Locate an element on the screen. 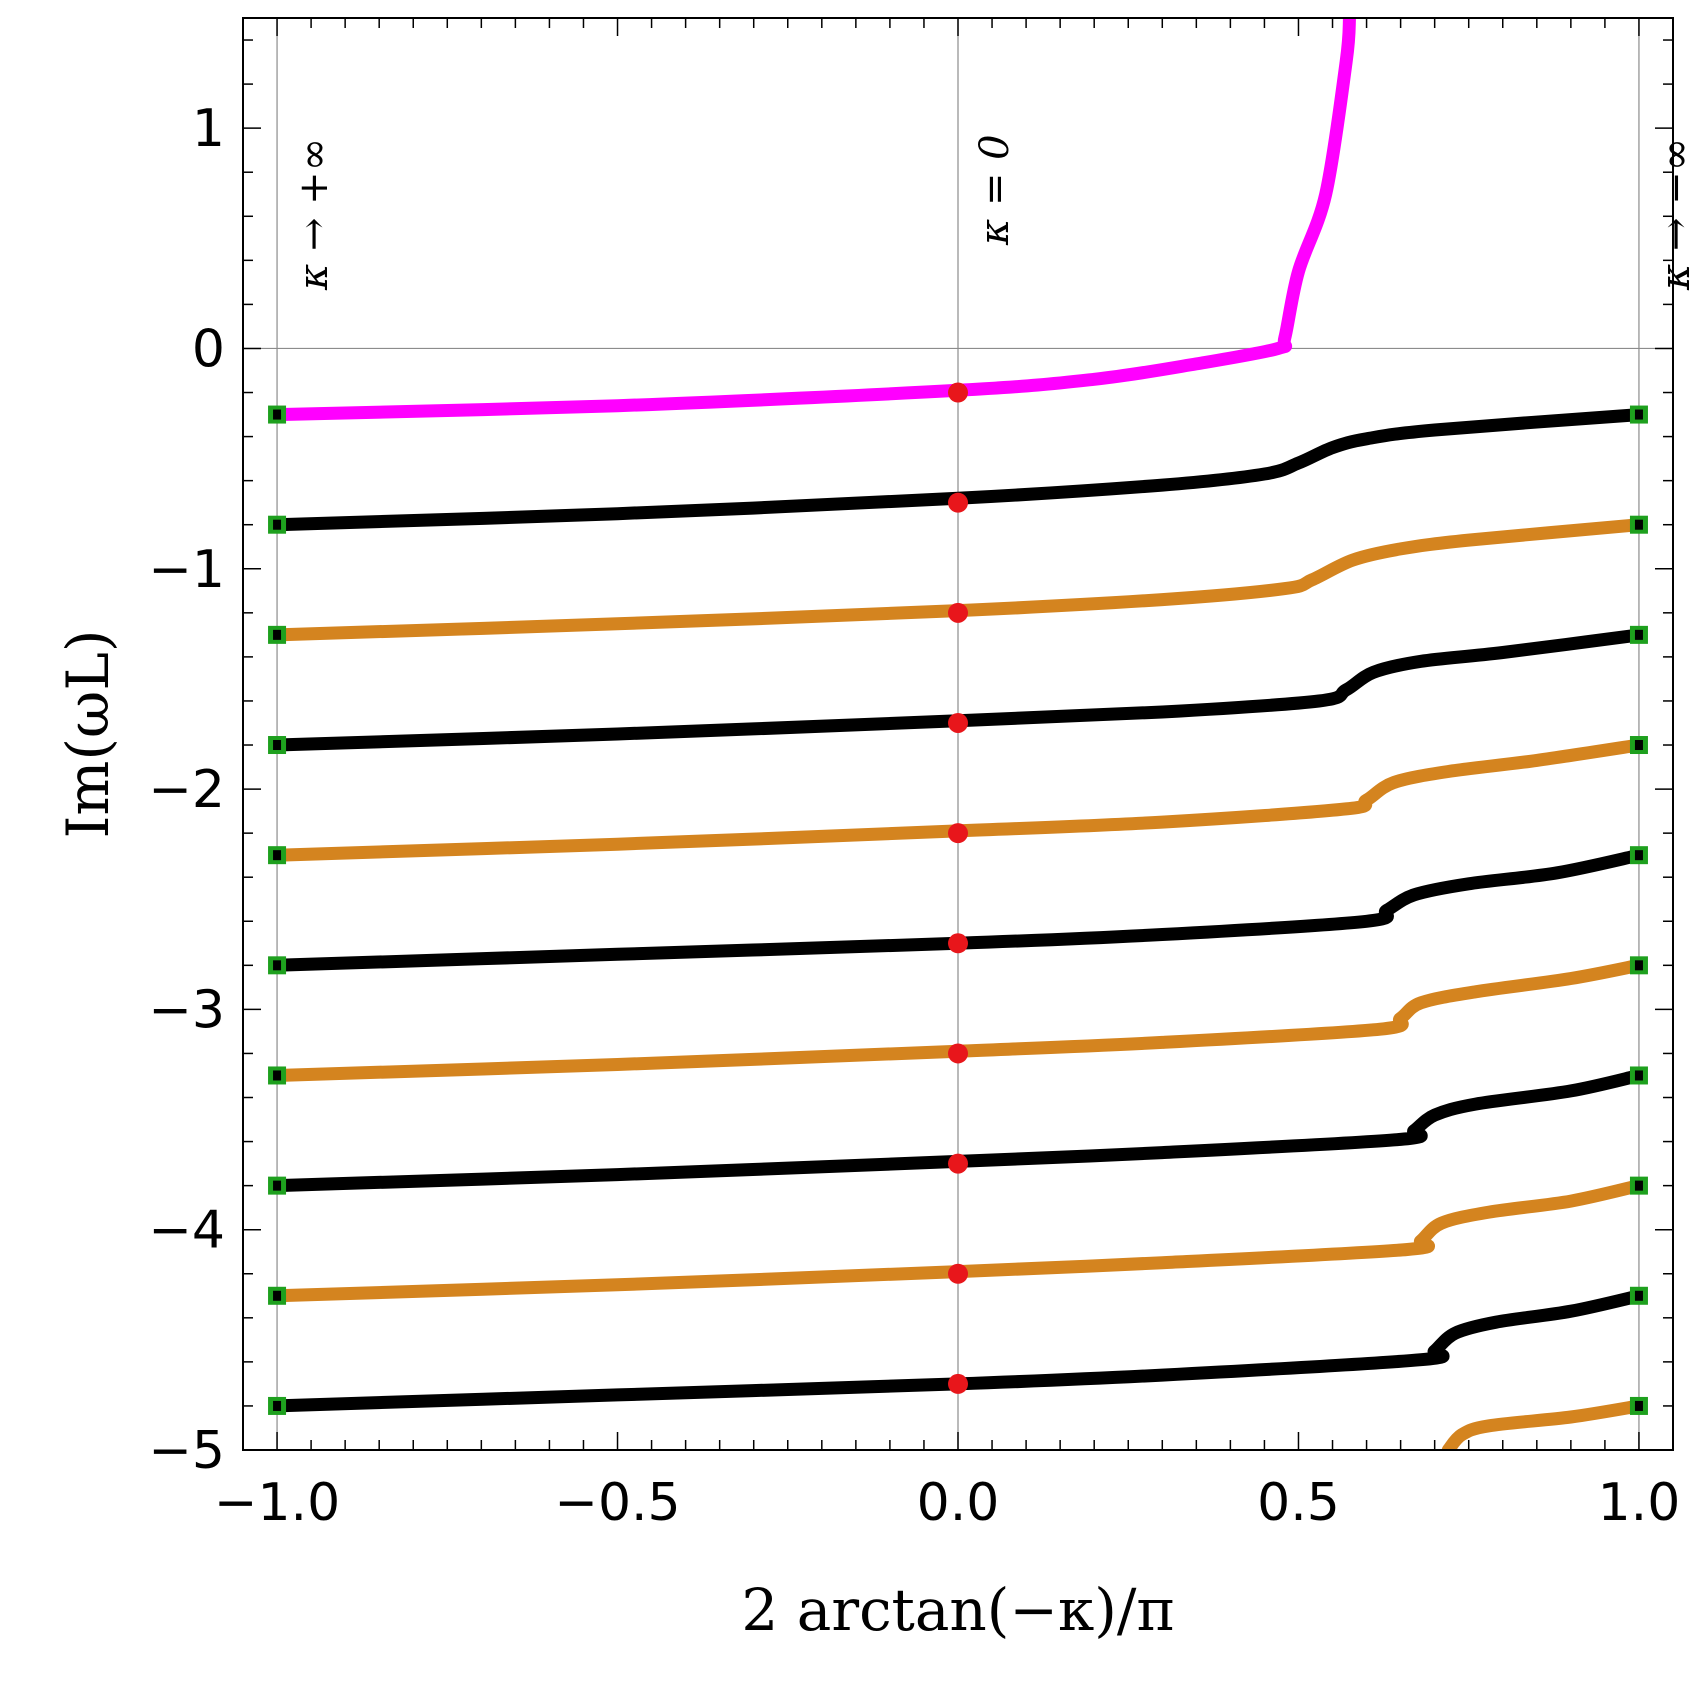 The width and height of the screenshot is (1700, 1700). kappa-annotation: κ = 0 is located at coordinates (995, 190).